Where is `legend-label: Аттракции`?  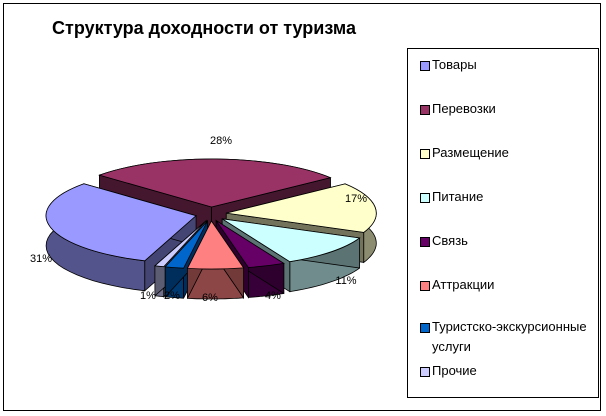 legend-label: Аттракции is located at coordinates (463, 284).